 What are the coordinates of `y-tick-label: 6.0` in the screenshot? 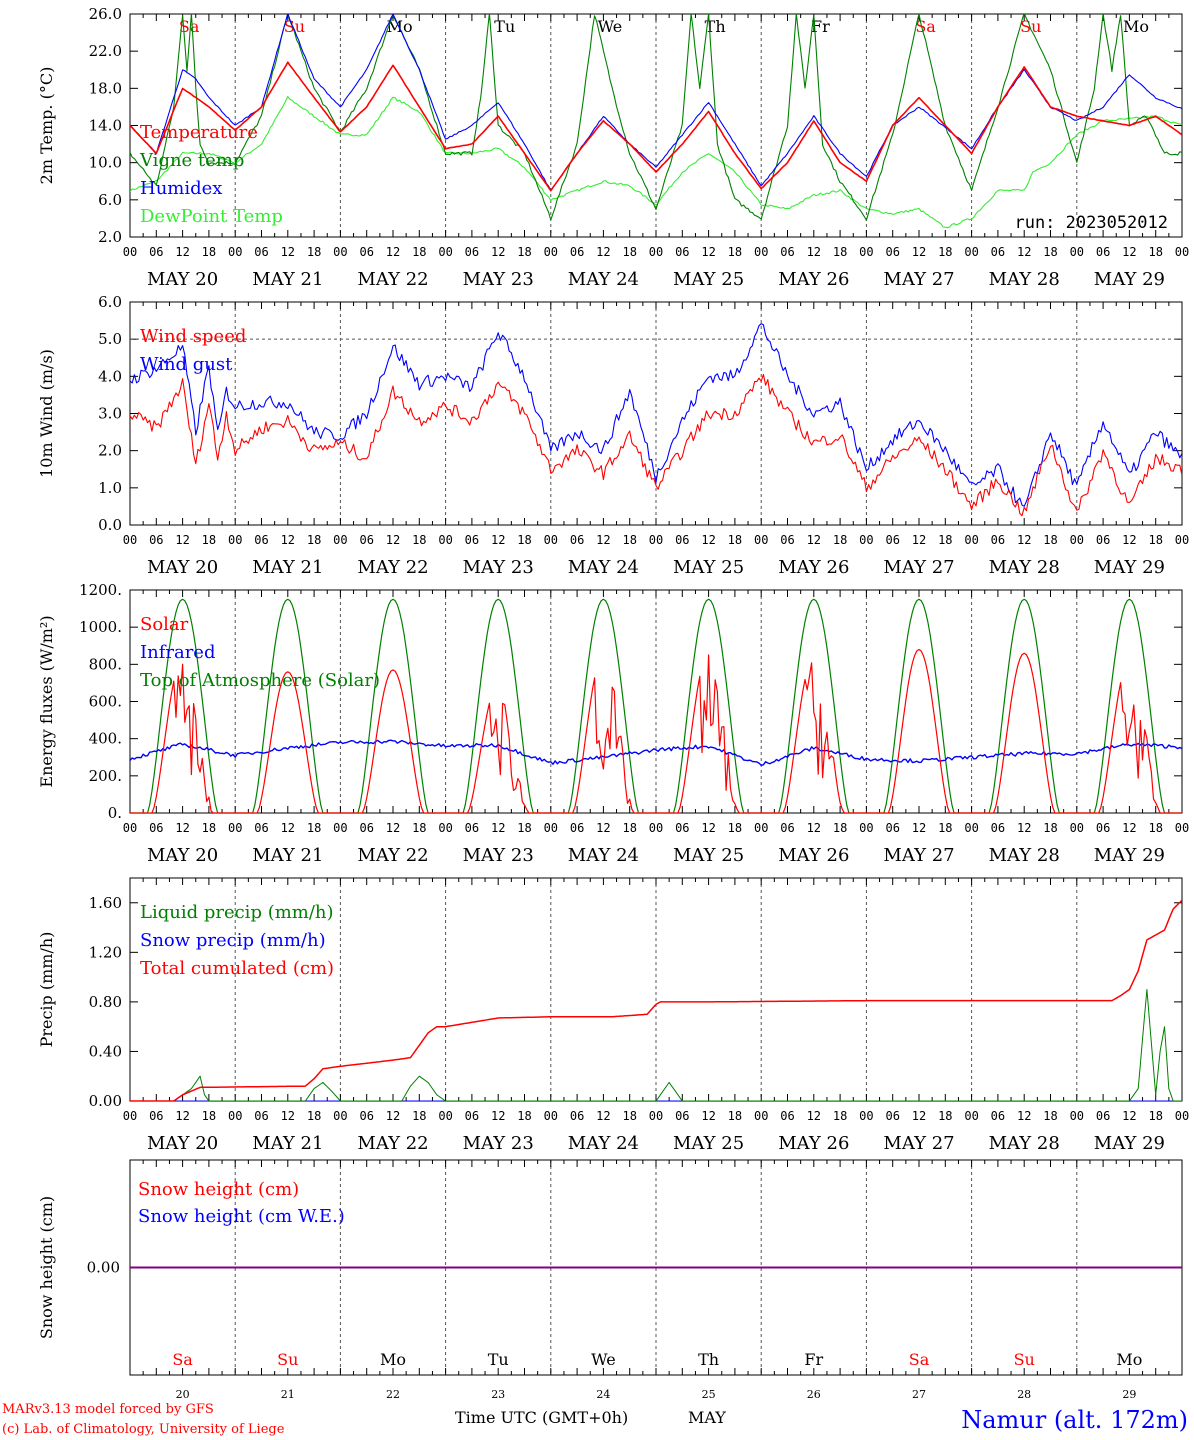 It's located at (110, 302).